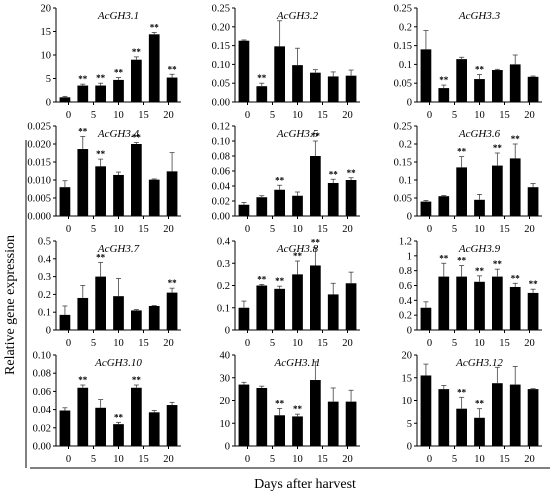  What do you see at coordinates (297, 363) in the screenshot?
I see `gene-title: AcGH3.11` at bounding box center [297, 363].